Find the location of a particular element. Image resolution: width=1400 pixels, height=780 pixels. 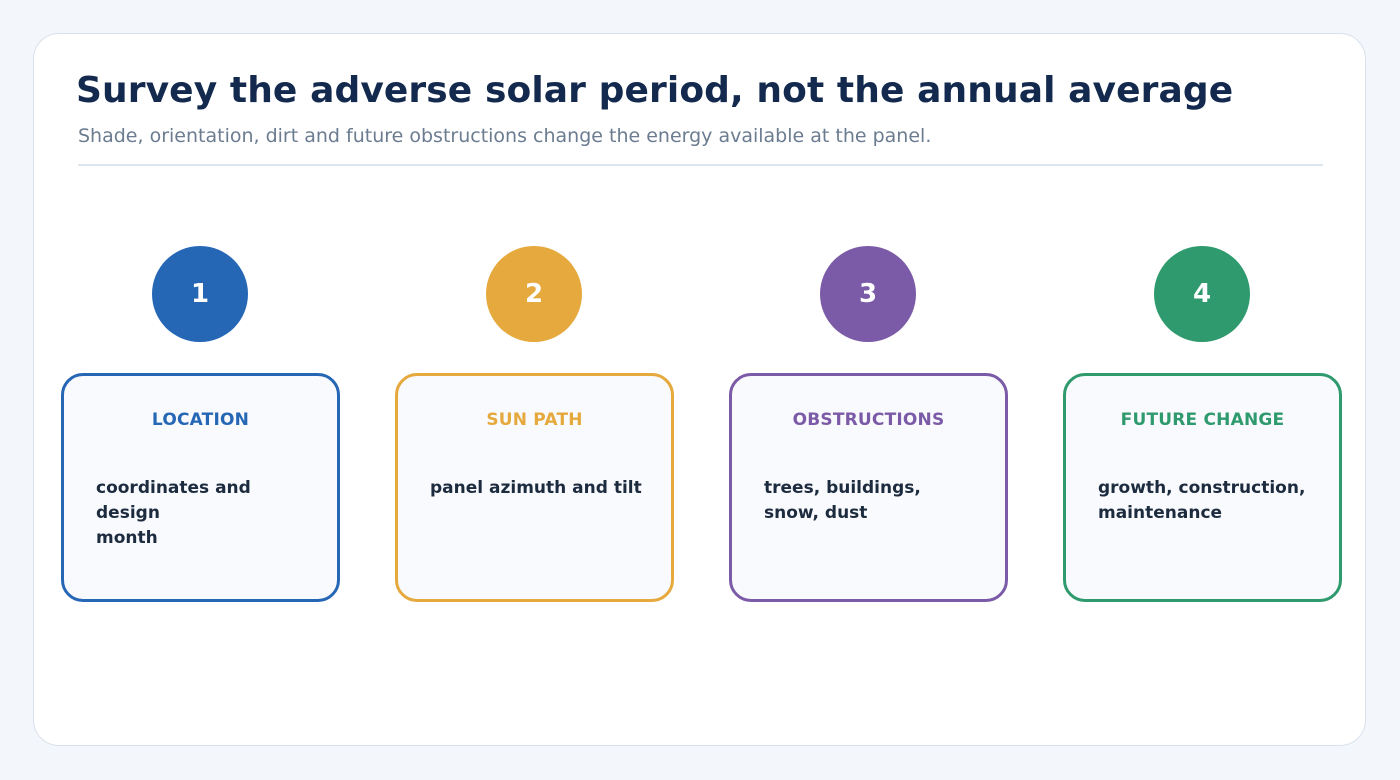

step-1-description-line-1: coordinates and design is located at coordinates (173, 500).